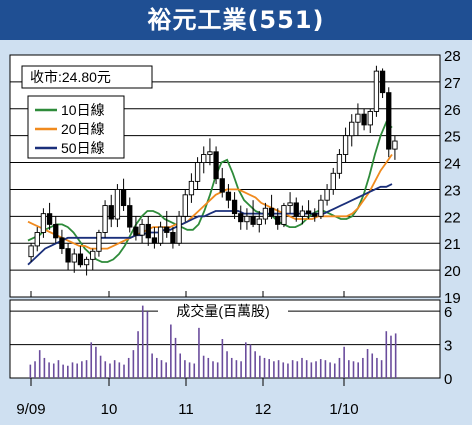 This screenshot has height=425, width=472. What do you see at coordinates (452, 110) in the screenshot?
I see `price-y-tick-label: 26` at bounding box center [452, 110].